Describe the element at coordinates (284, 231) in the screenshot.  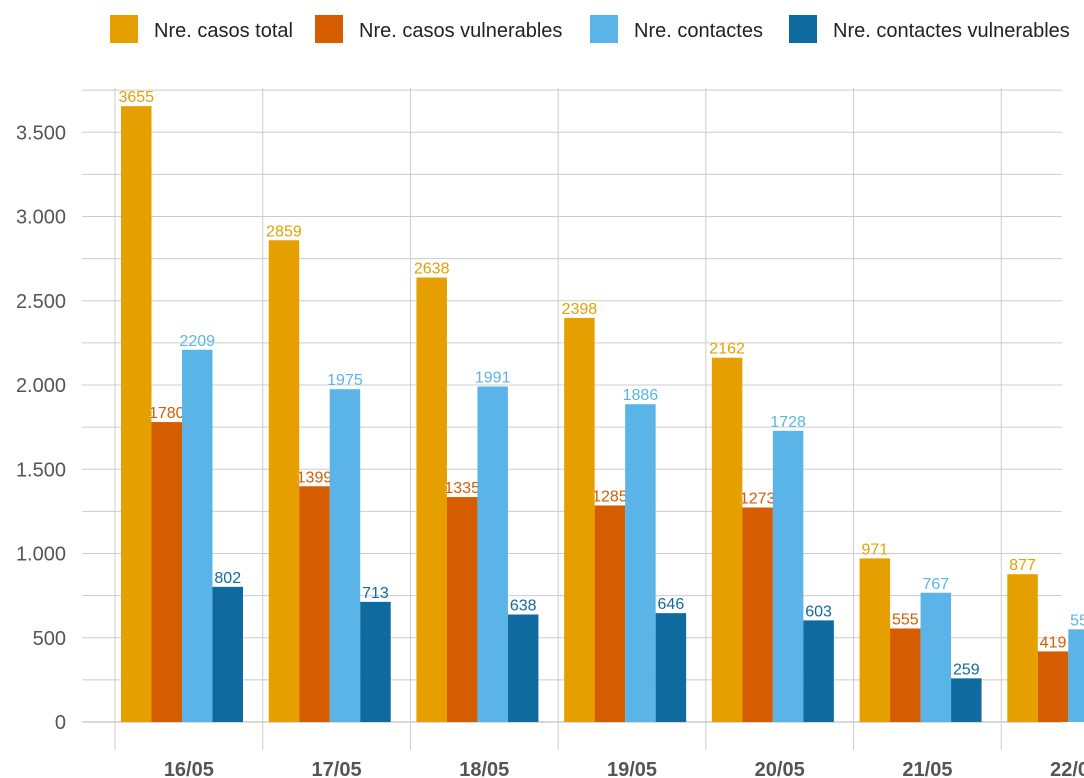
I see `data-label: 2859` at that location.